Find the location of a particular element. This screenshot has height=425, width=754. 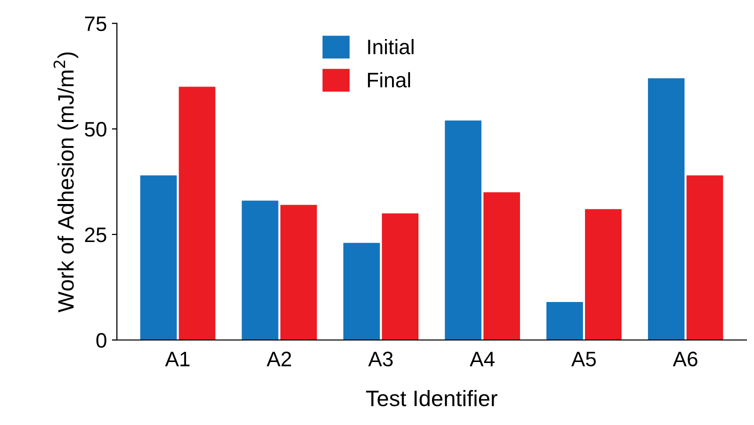

y-tick-label: 0 is located at coordinates (101, 340).